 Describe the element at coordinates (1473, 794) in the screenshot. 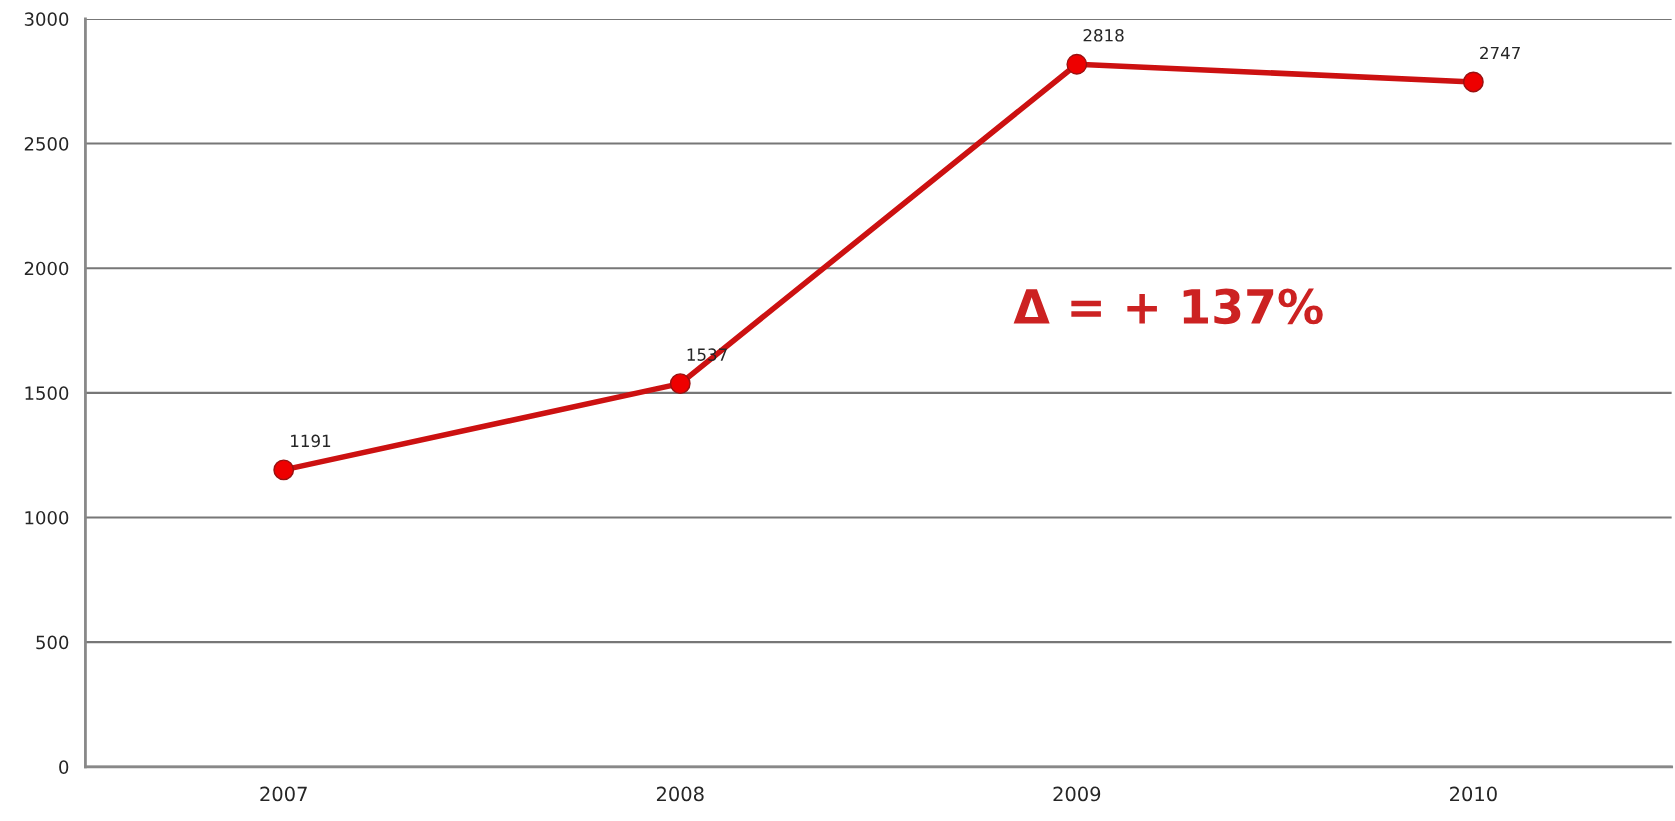

I see `x-tick-label: 2010` at that location.